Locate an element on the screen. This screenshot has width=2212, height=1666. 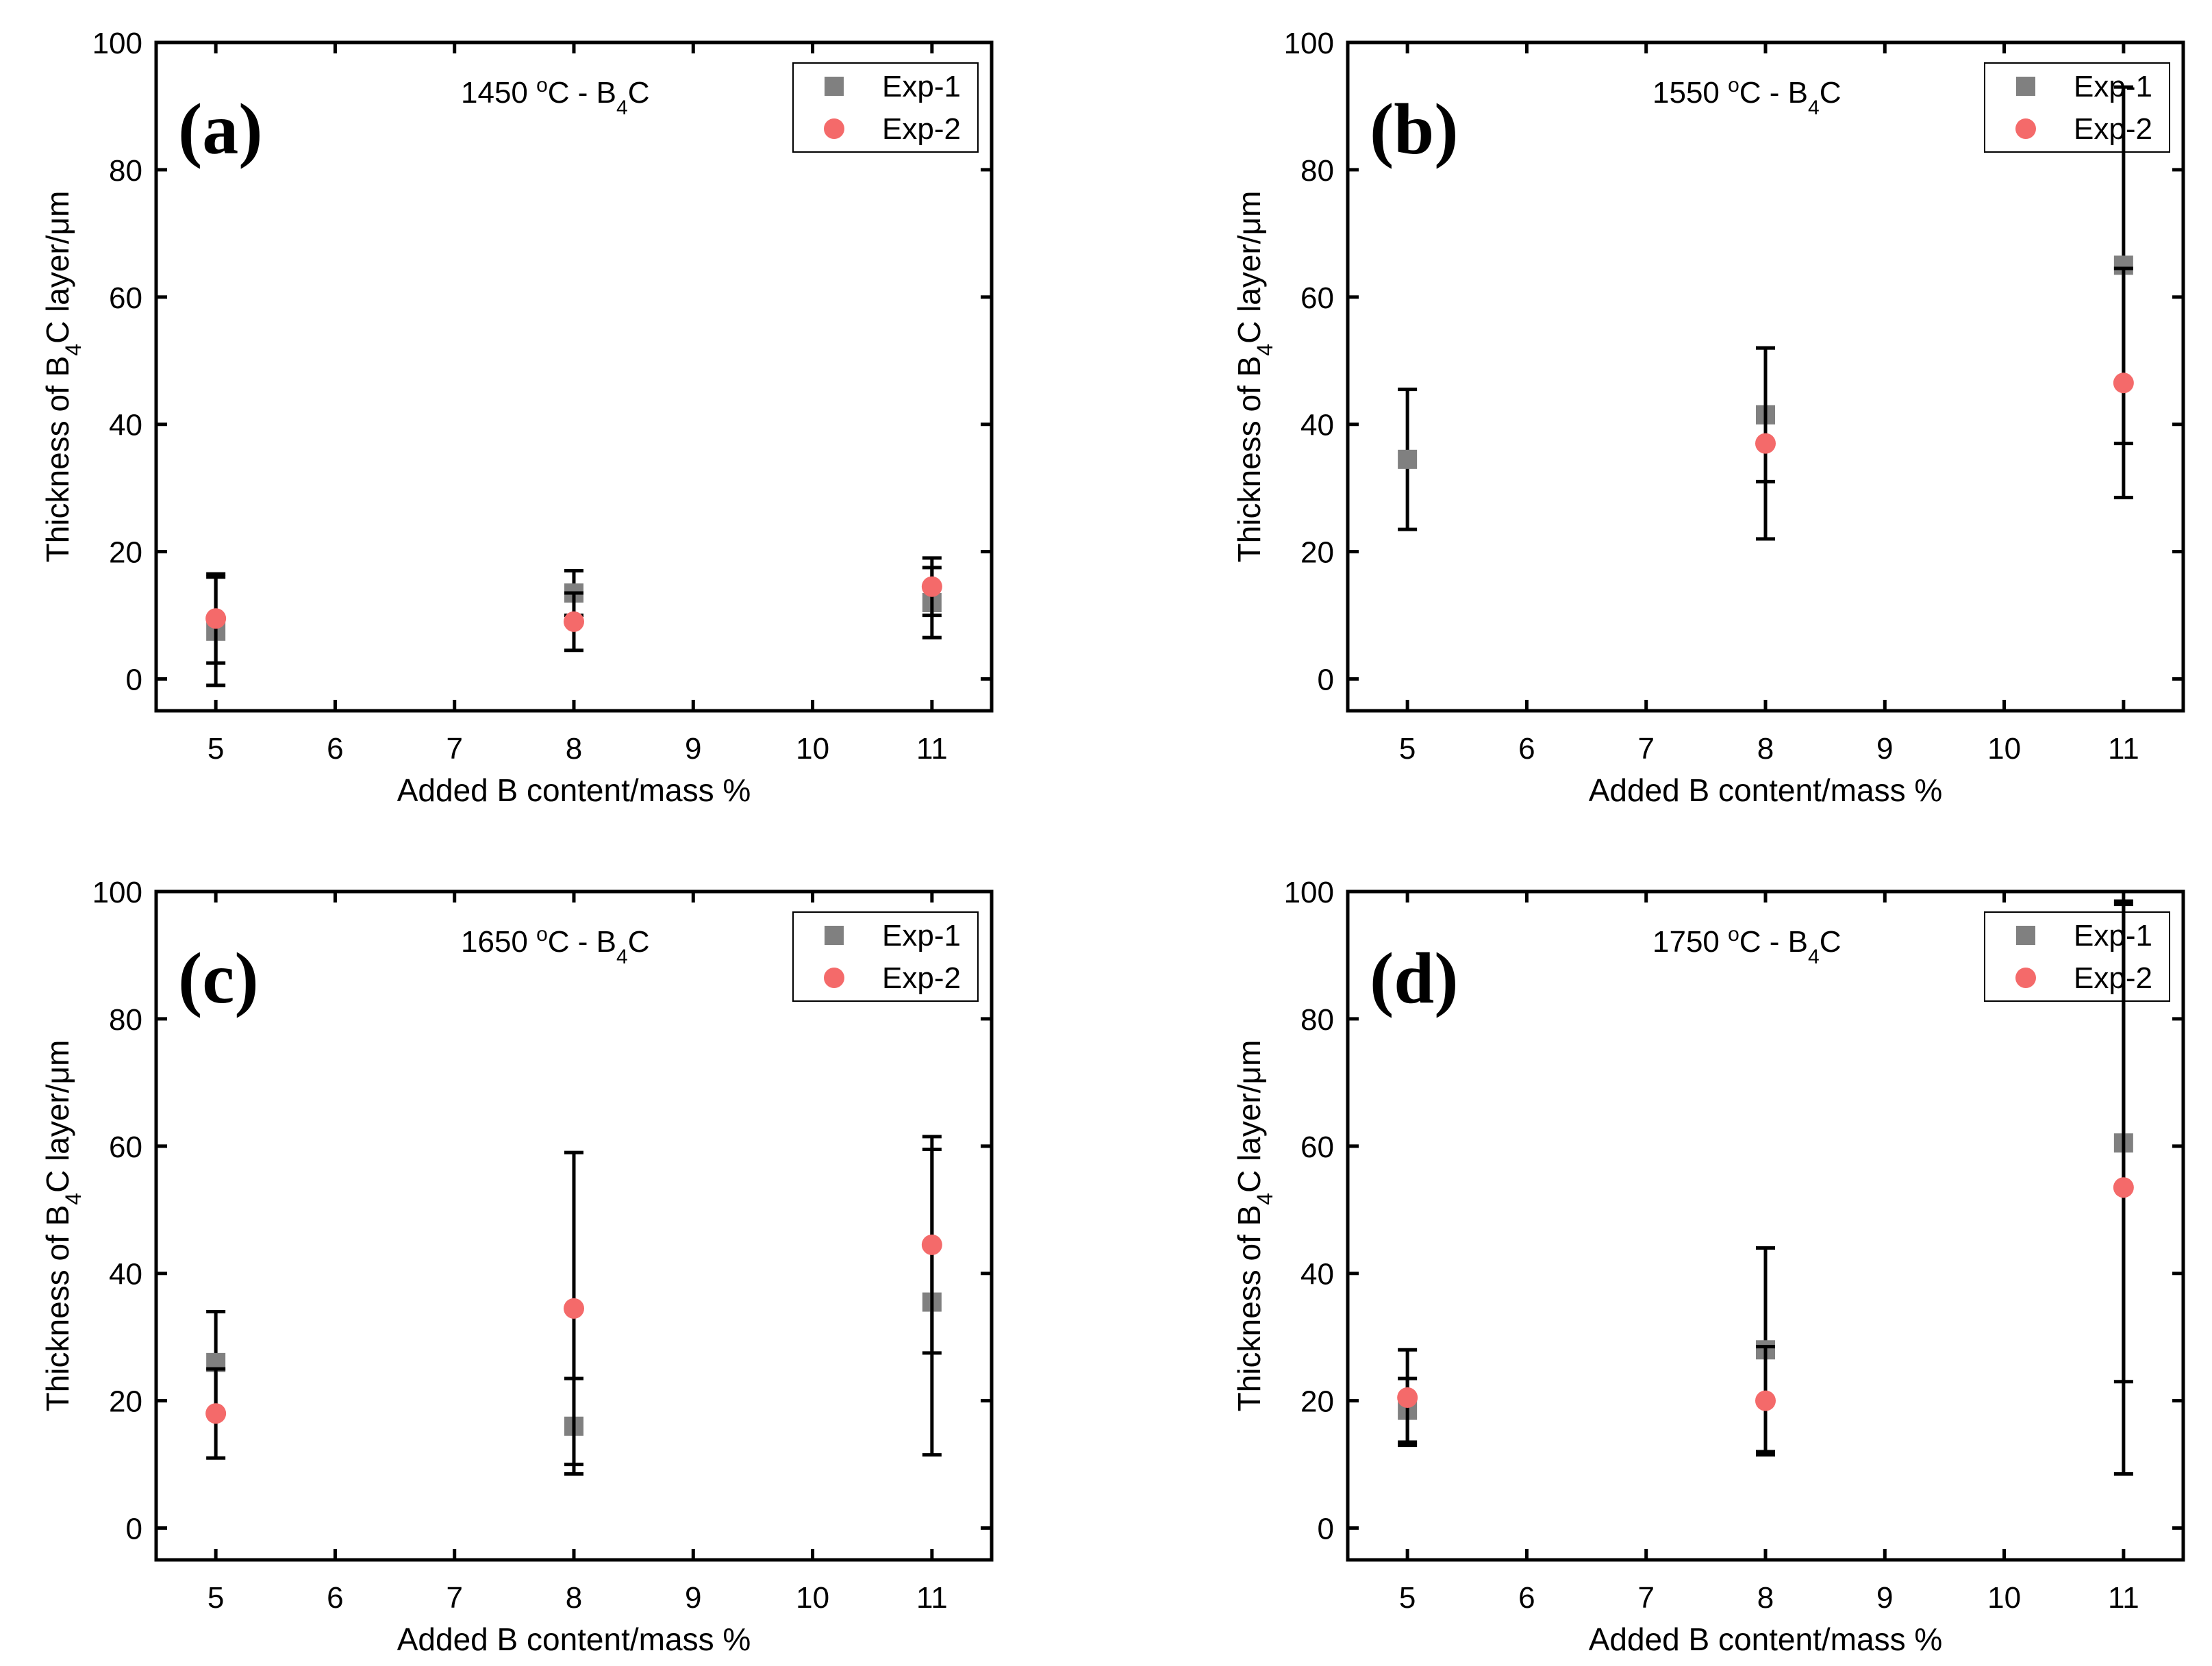
y-tick-label: 40 is located at coordinates (125, 426).